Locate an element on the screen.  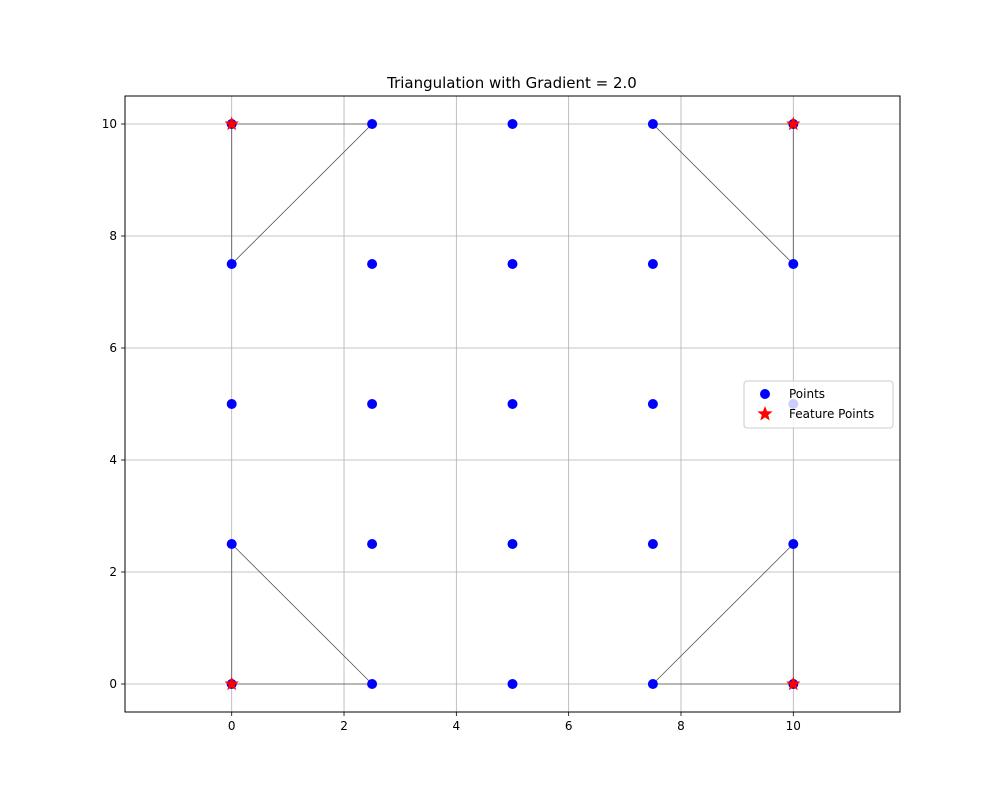
legend-points-marker is located at coordinates (765, 394).